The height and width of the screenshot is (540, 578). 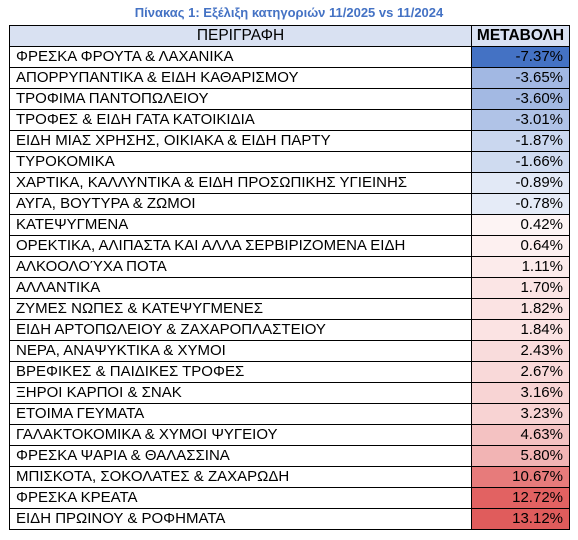 I want to click on table-row: ΒΡΕΦΙΚΕΣ & ΠΑΙΔΙΚΕΣ ΤΡΟΦΕΣ 2.67%, so click(x=289, y=372).